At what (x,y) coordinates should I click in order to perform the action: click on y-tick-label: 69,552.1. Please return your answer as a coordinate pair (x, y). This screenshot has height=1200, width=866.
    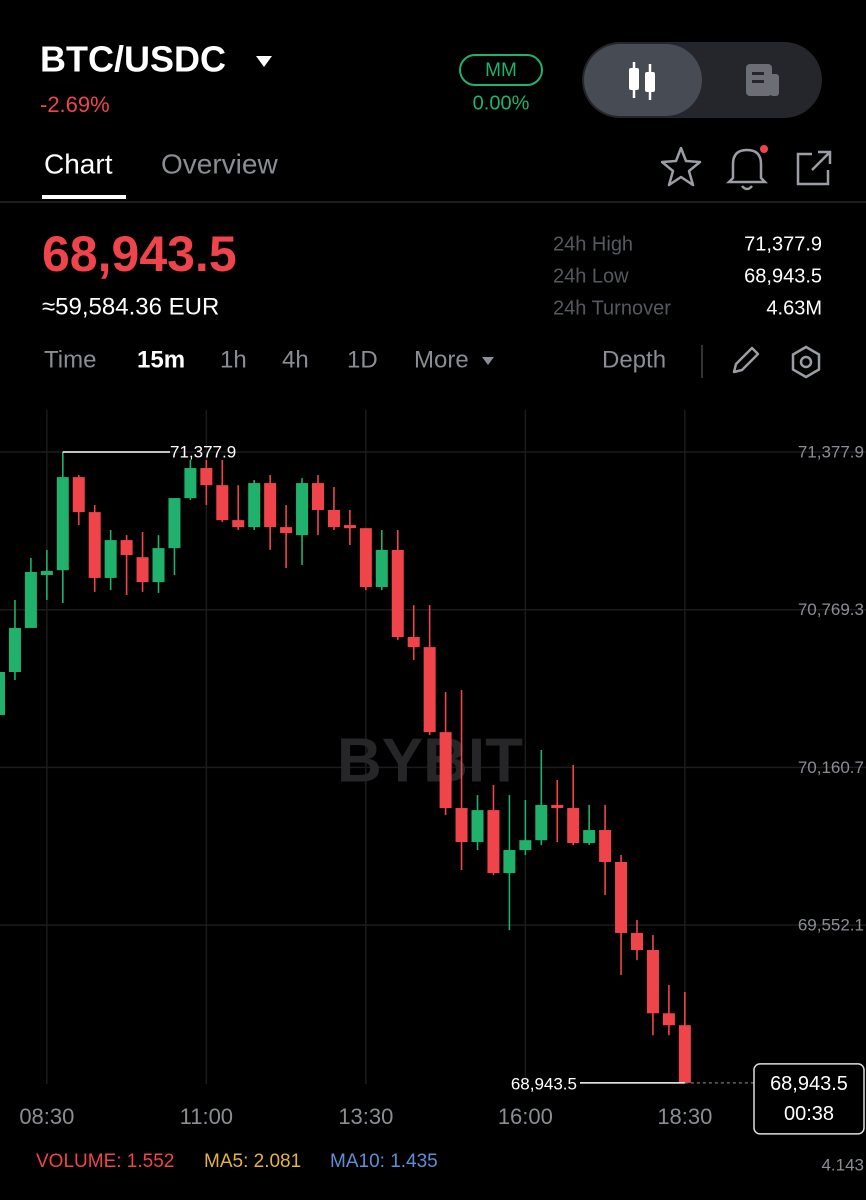
    Looking at the image, I should click on (831, 925).